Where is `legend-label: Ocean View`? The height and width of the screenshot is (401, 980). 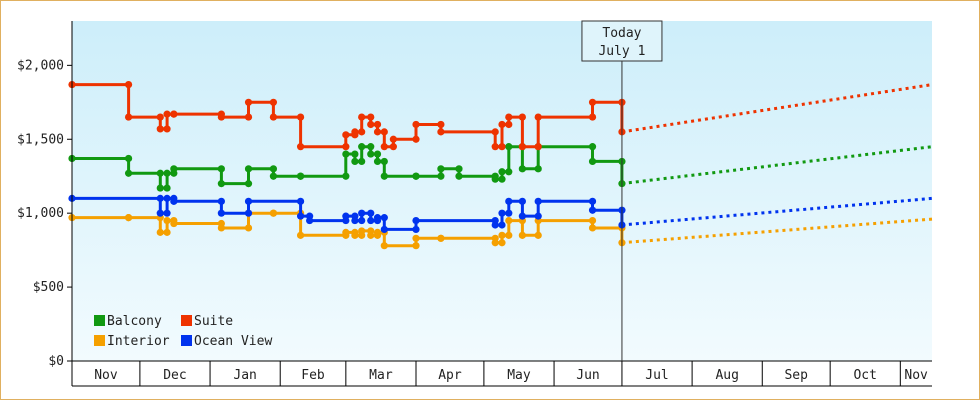 legend-label: Ocean View is located at coordinates (233, 341).